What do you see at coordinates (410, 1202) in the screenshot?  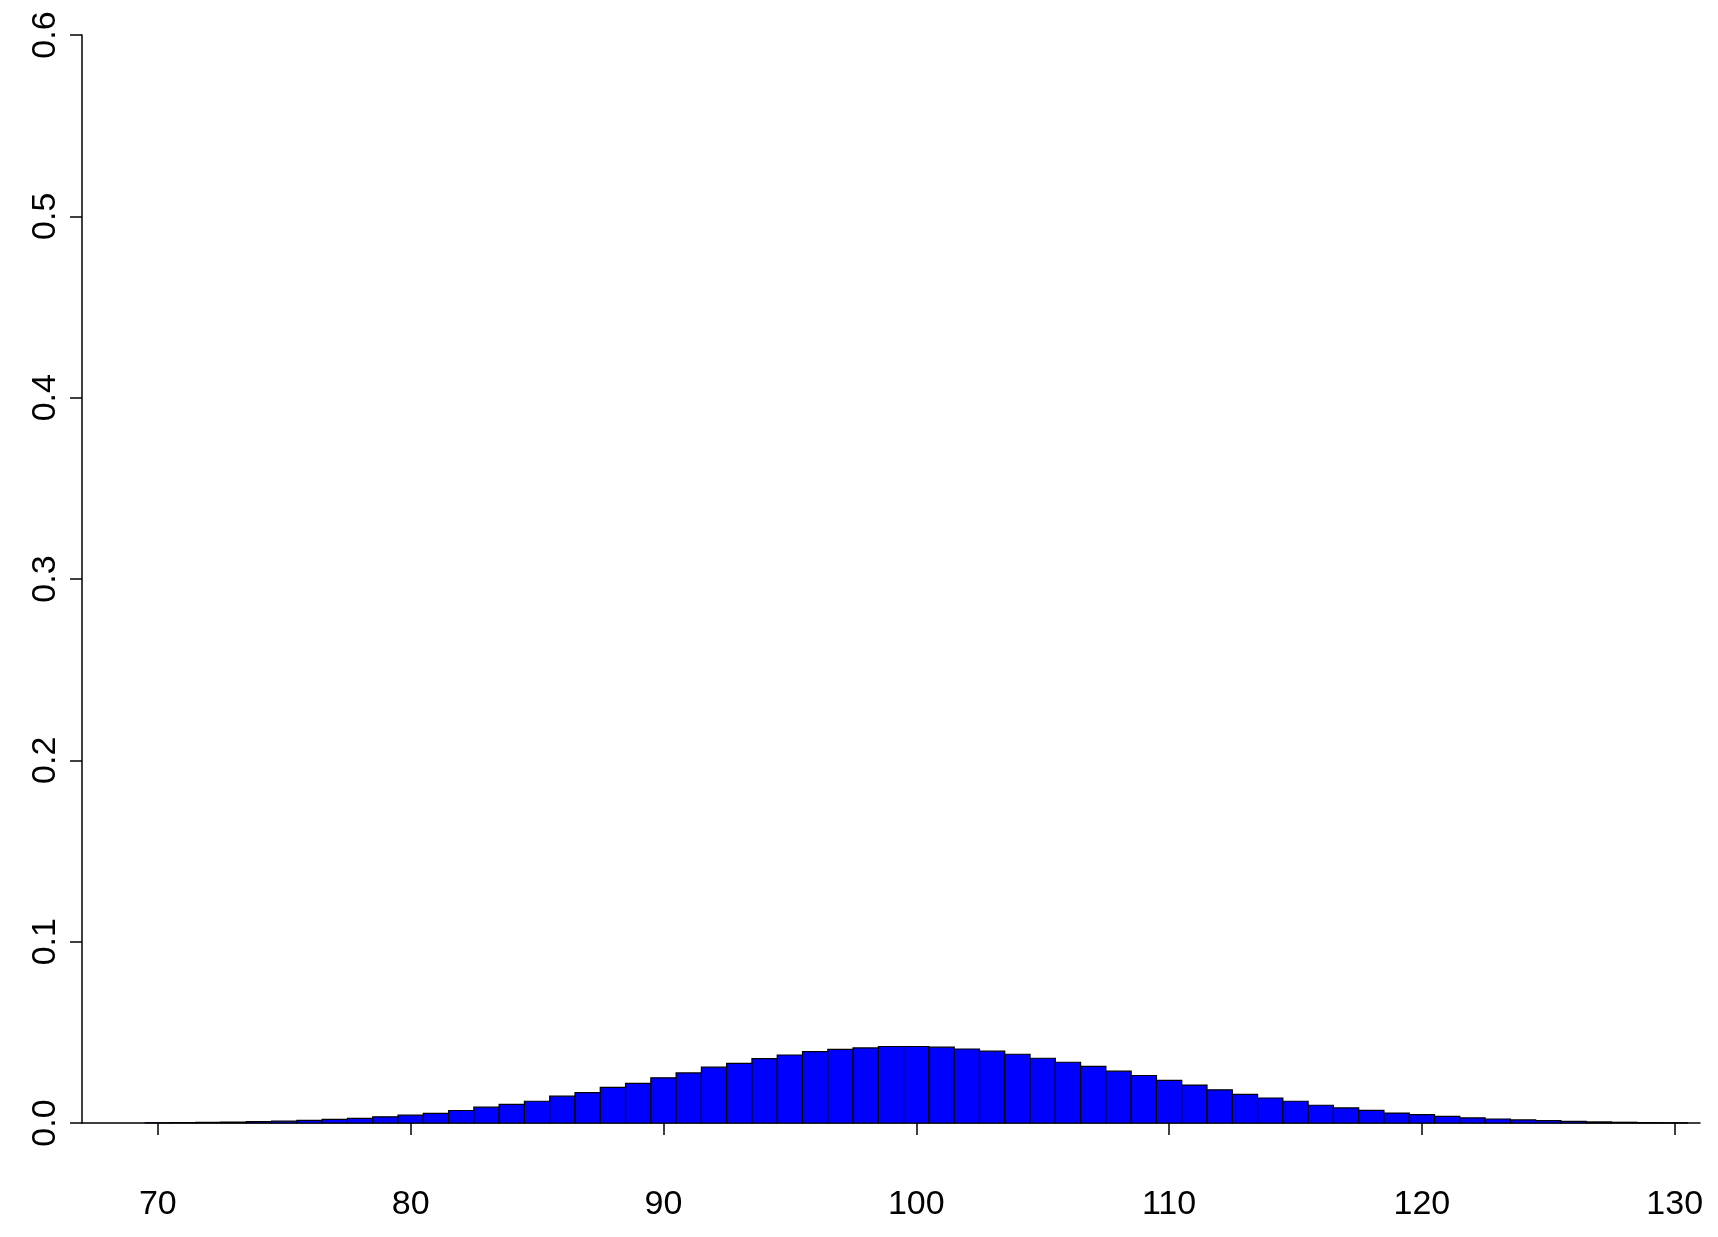 I see `x-tick-label: 80` at bounding box center [410, 1202].